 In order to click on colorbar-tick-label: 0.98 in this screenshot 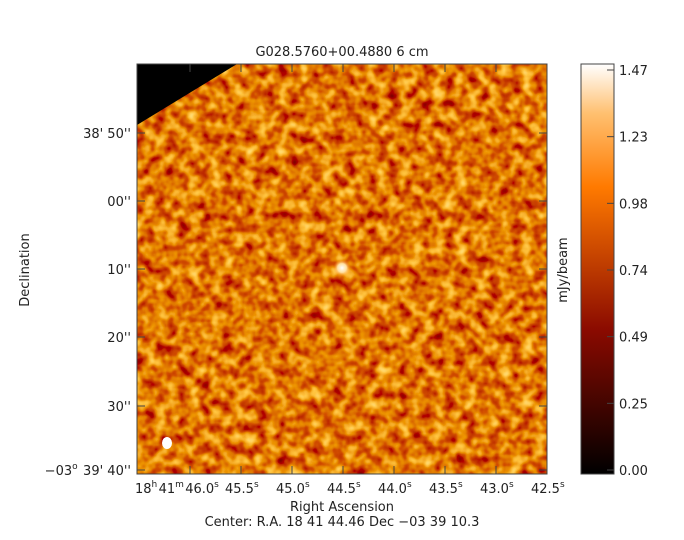, I will do `click(633, 204)`.